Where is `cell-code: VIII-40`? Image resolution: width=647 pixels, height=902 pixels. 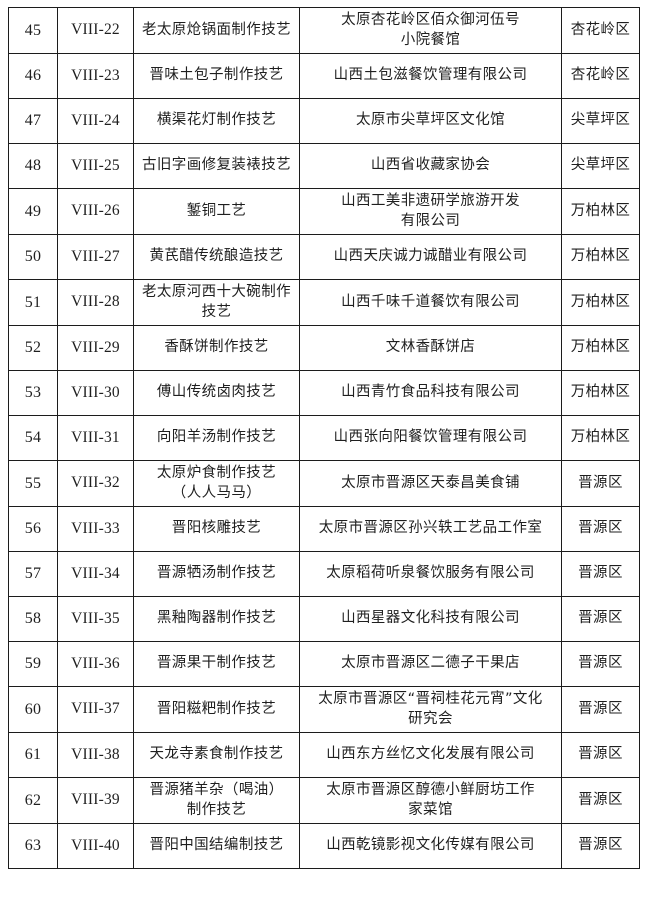 cell-code: VIII-40 is located at coordinates (95, 846).